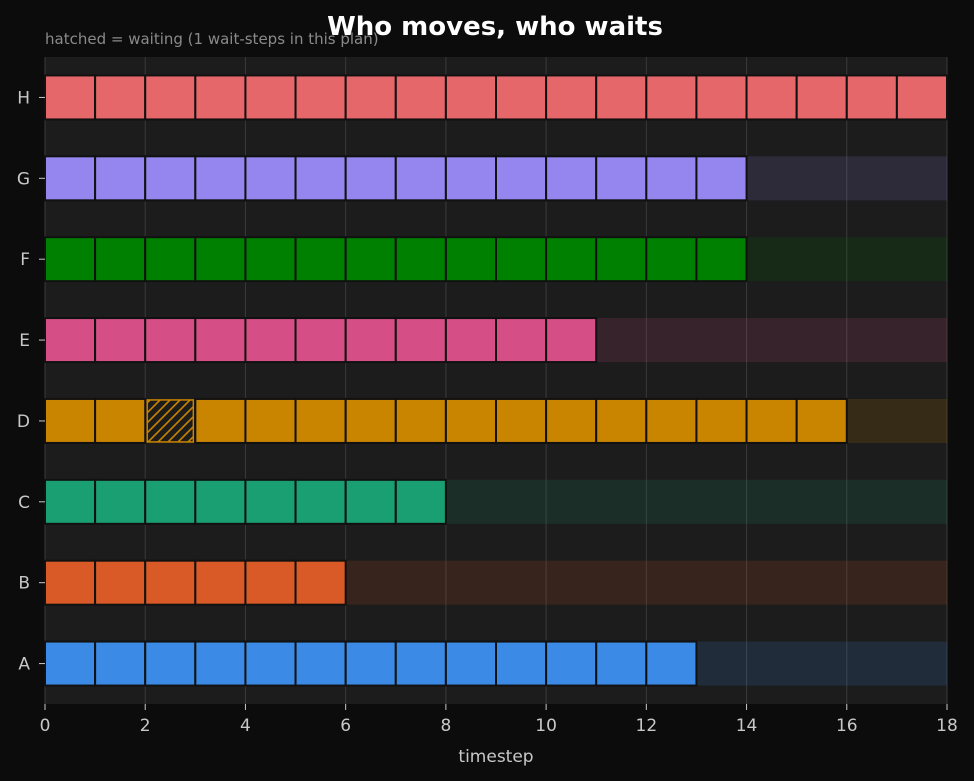 Image resolution: width=974 pixels, height=781 pixels. Describe the element at coordinates (24, 584) in the screenshot. I see `y-tick-label-B: B` at that location.